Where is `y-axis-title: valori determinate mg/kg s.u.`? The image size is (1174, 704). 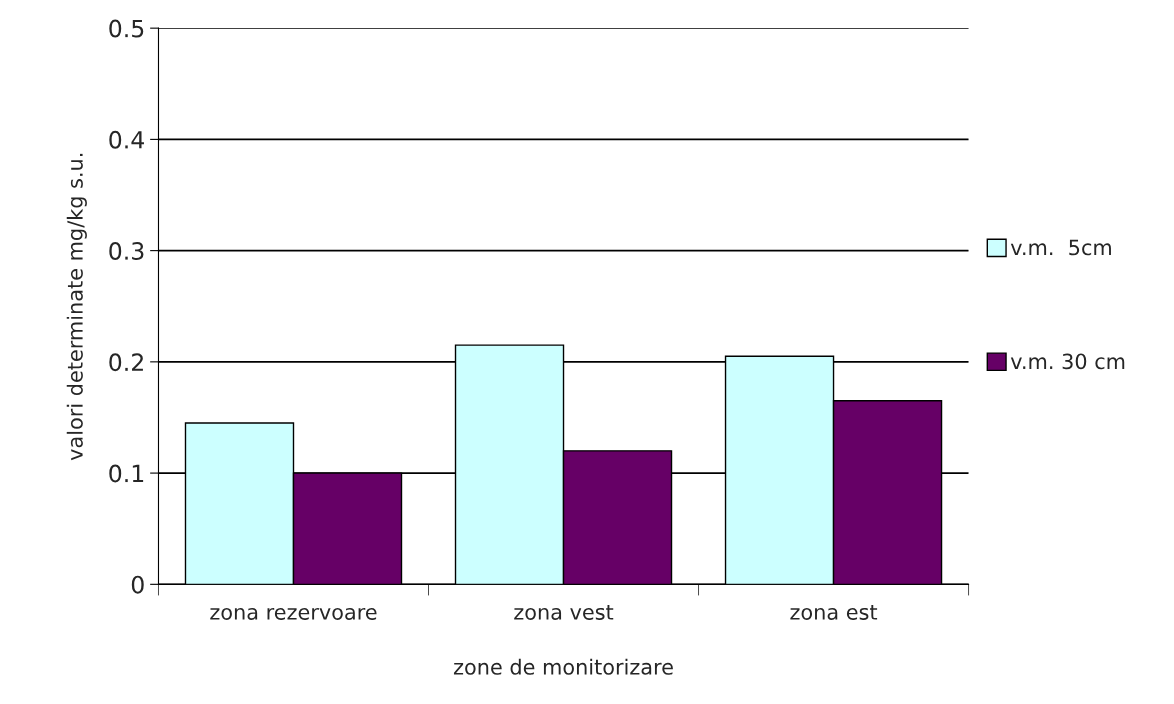
y-axis-title: valori determinate mg/kg s.u. is located at coordinates (76, 307).